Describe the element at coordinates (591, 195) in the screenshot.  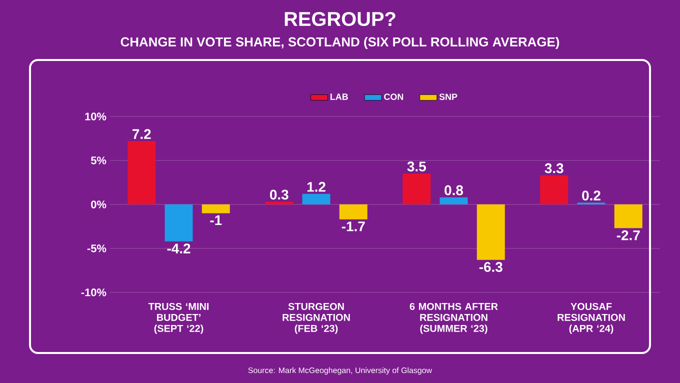
I see `data-label: 0.2` at that location.